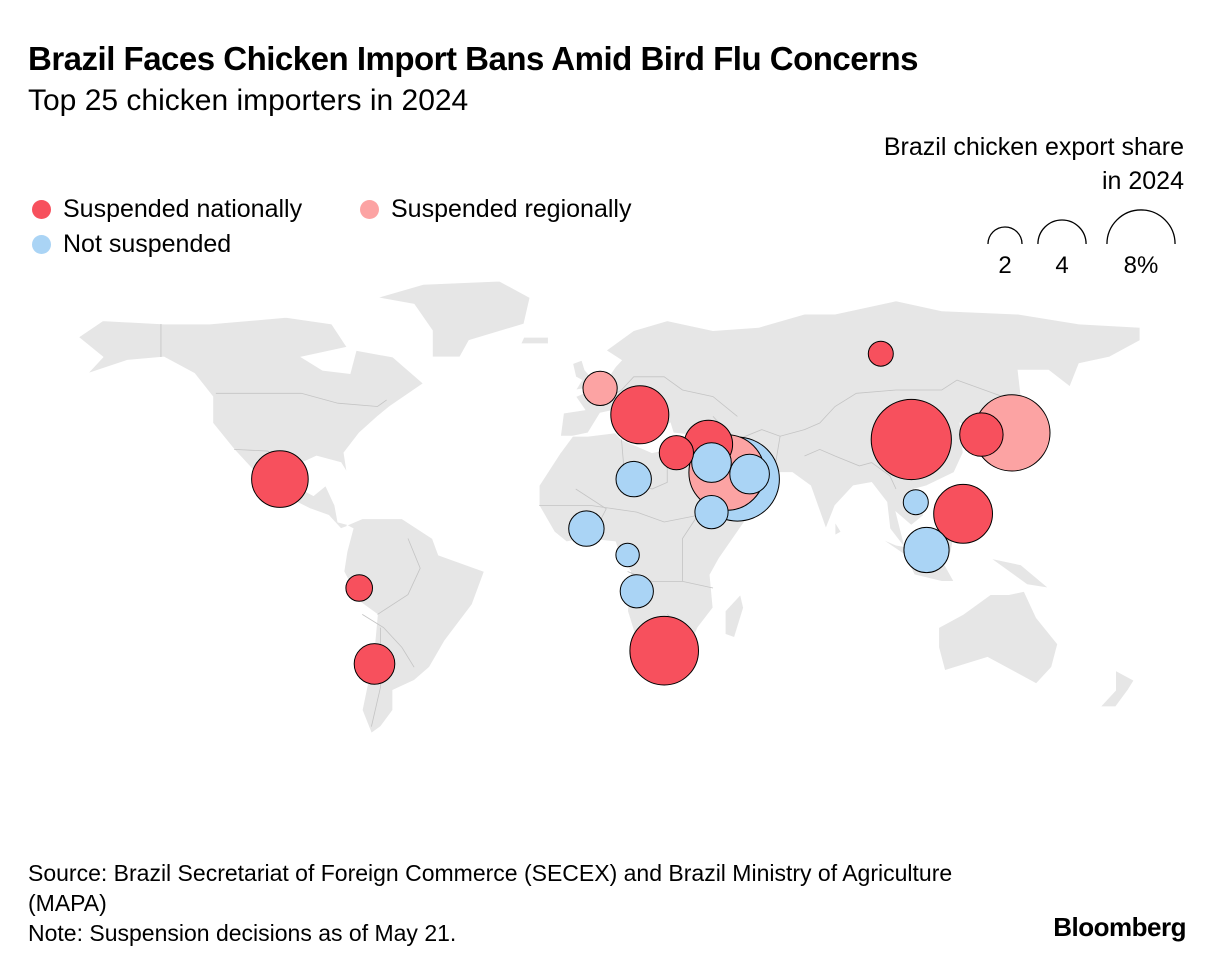 The width and height of the screenshot is (1224, 972). Describe the element at coordinates (454, 319) in the screenshot. I see `land-greenland` at that location.